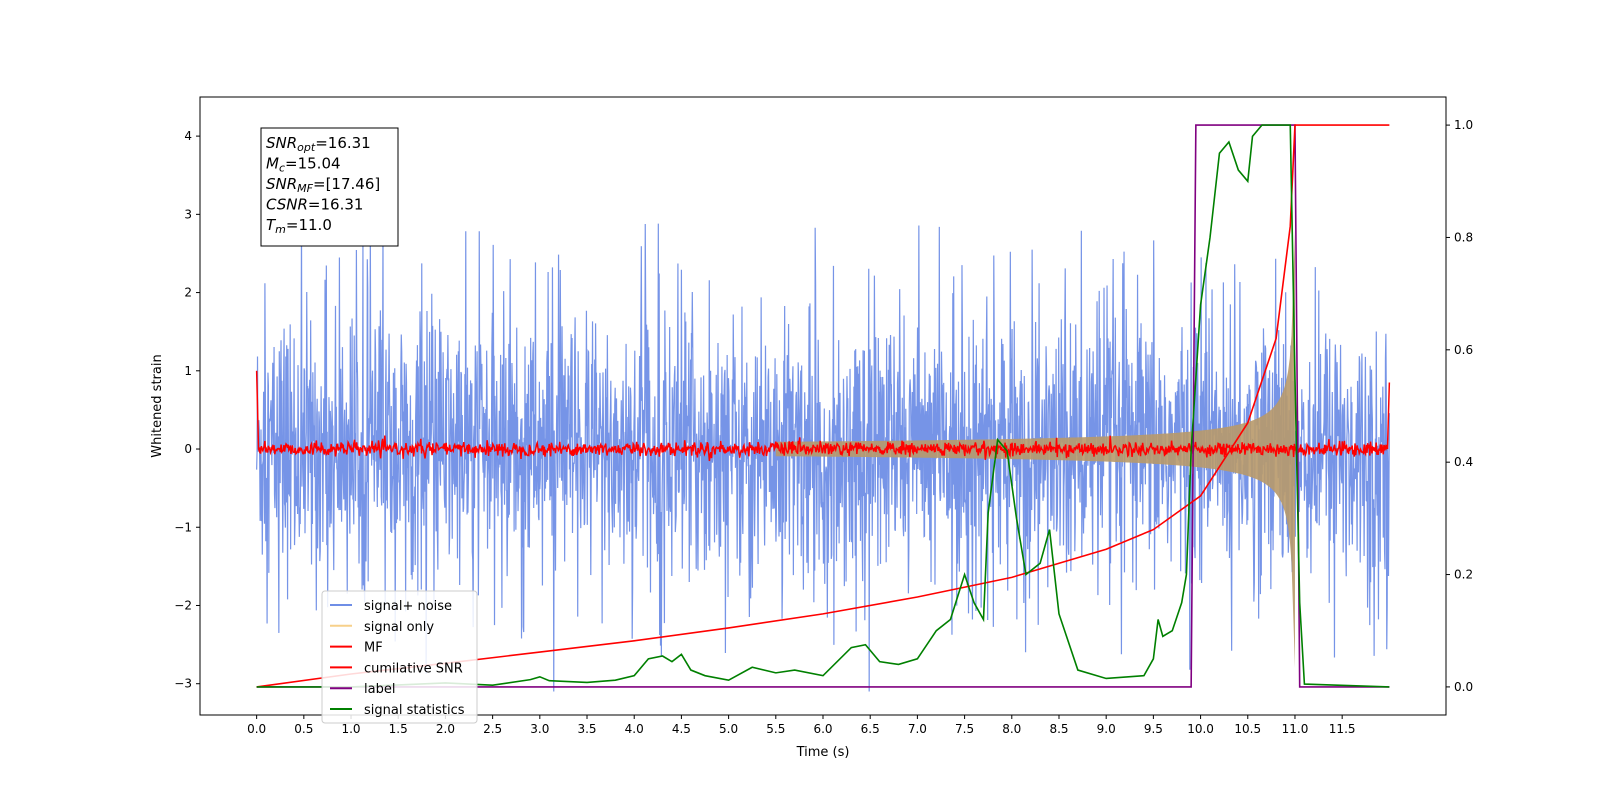 Image resolution: width=1600 pixels, height=804 pixels. Describe the element at coordinates (256, 729) in the screenshot. I see `x-tick-label: 0.0` at that location.